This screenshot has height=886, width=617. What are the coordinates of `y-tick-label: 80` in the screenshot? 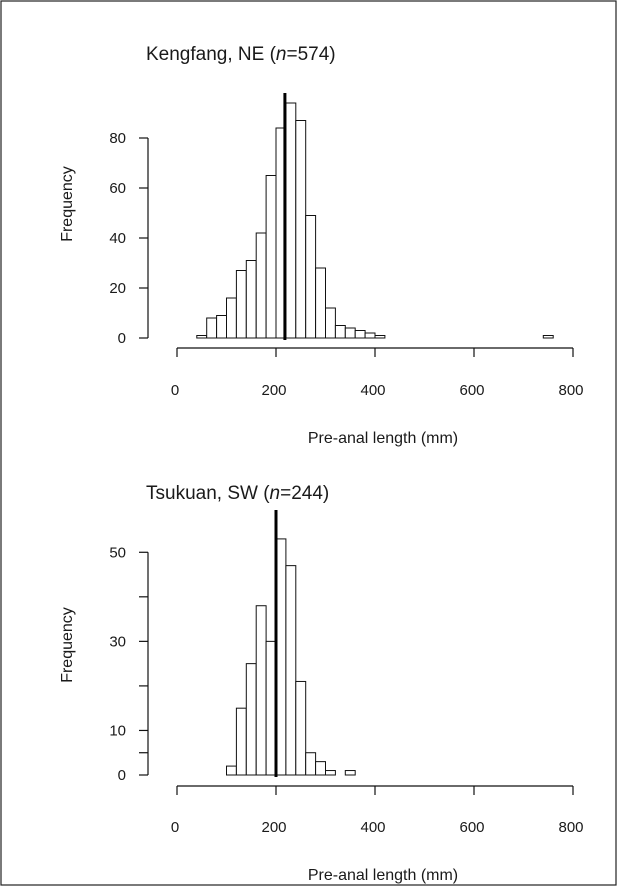 It's located at (117, 138).